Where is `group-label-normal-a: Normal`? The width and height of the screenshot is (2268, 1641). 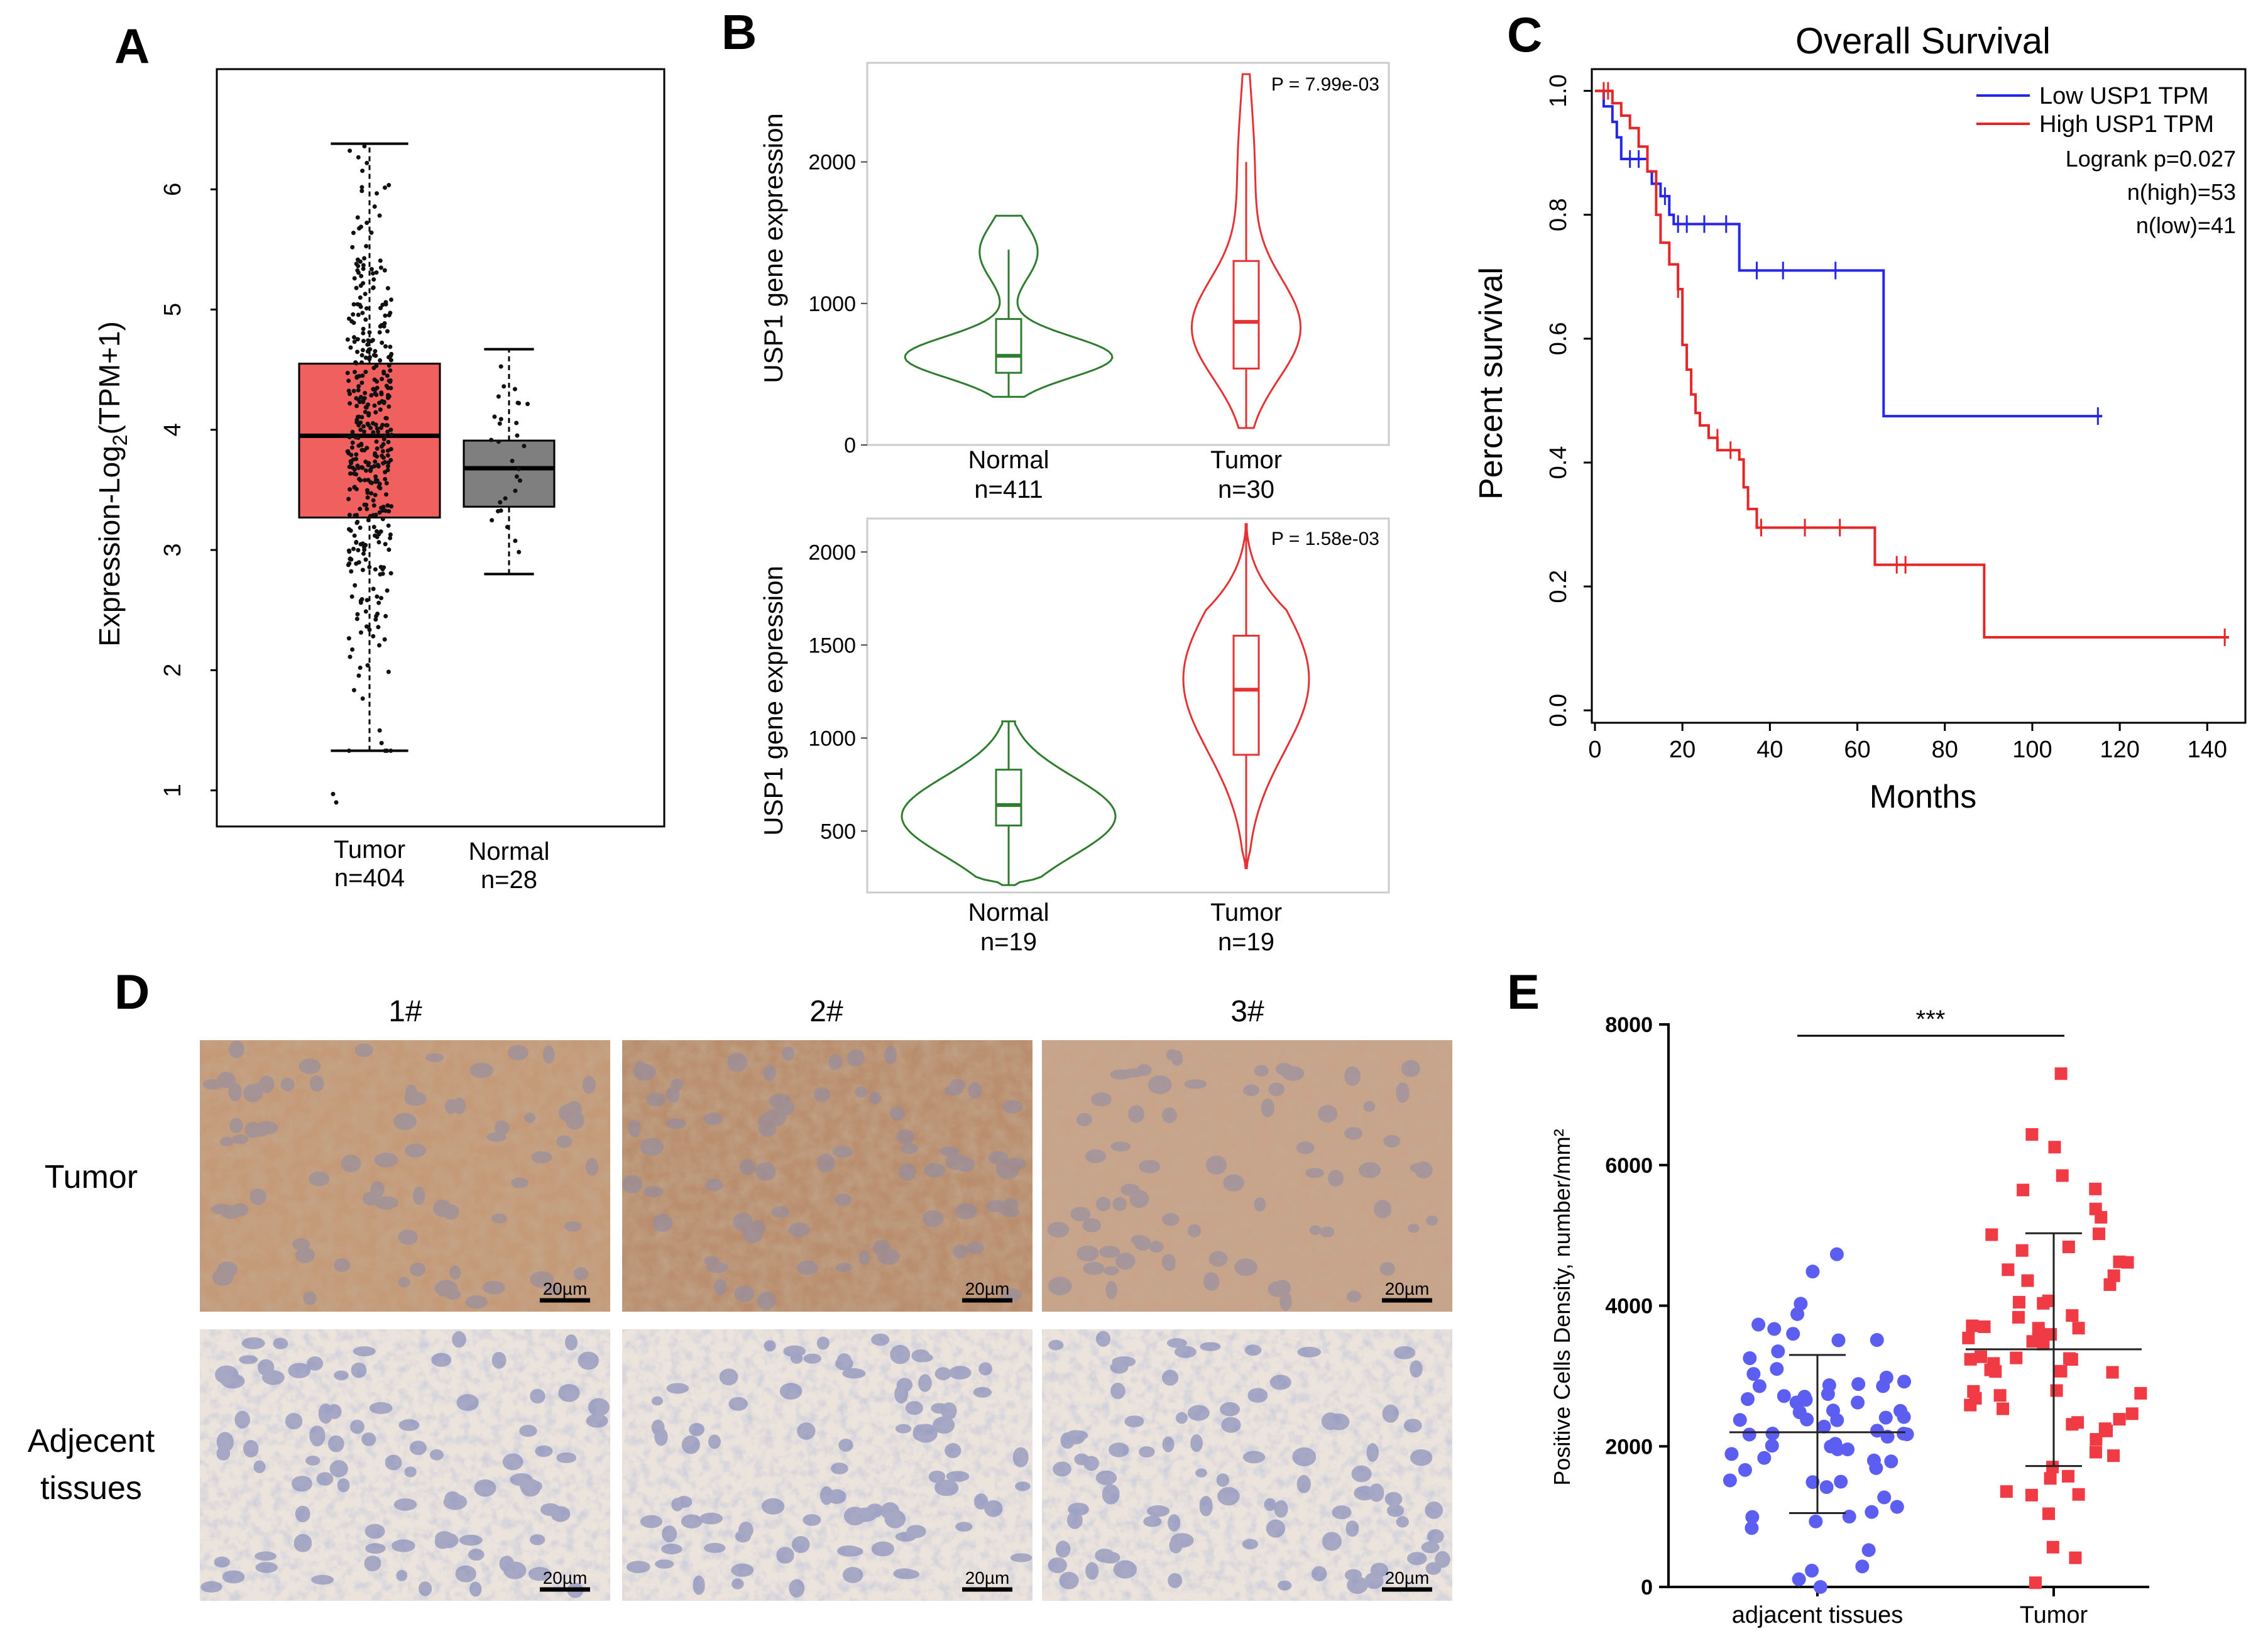
group-label-normal-a: Normal is located at coordinates (509, 851).